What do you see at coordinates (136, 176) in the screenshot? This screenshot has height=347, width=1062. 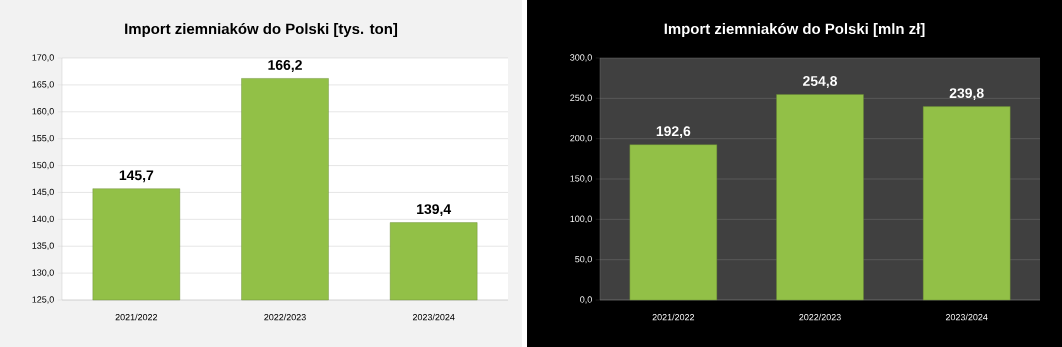 I see `data-label: 145,7` at bounding box center [136, 176].